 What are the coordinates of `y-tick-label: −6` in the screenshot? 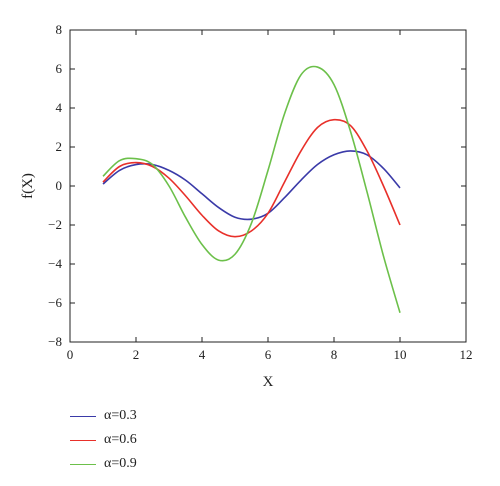 It's located at (55, 302).